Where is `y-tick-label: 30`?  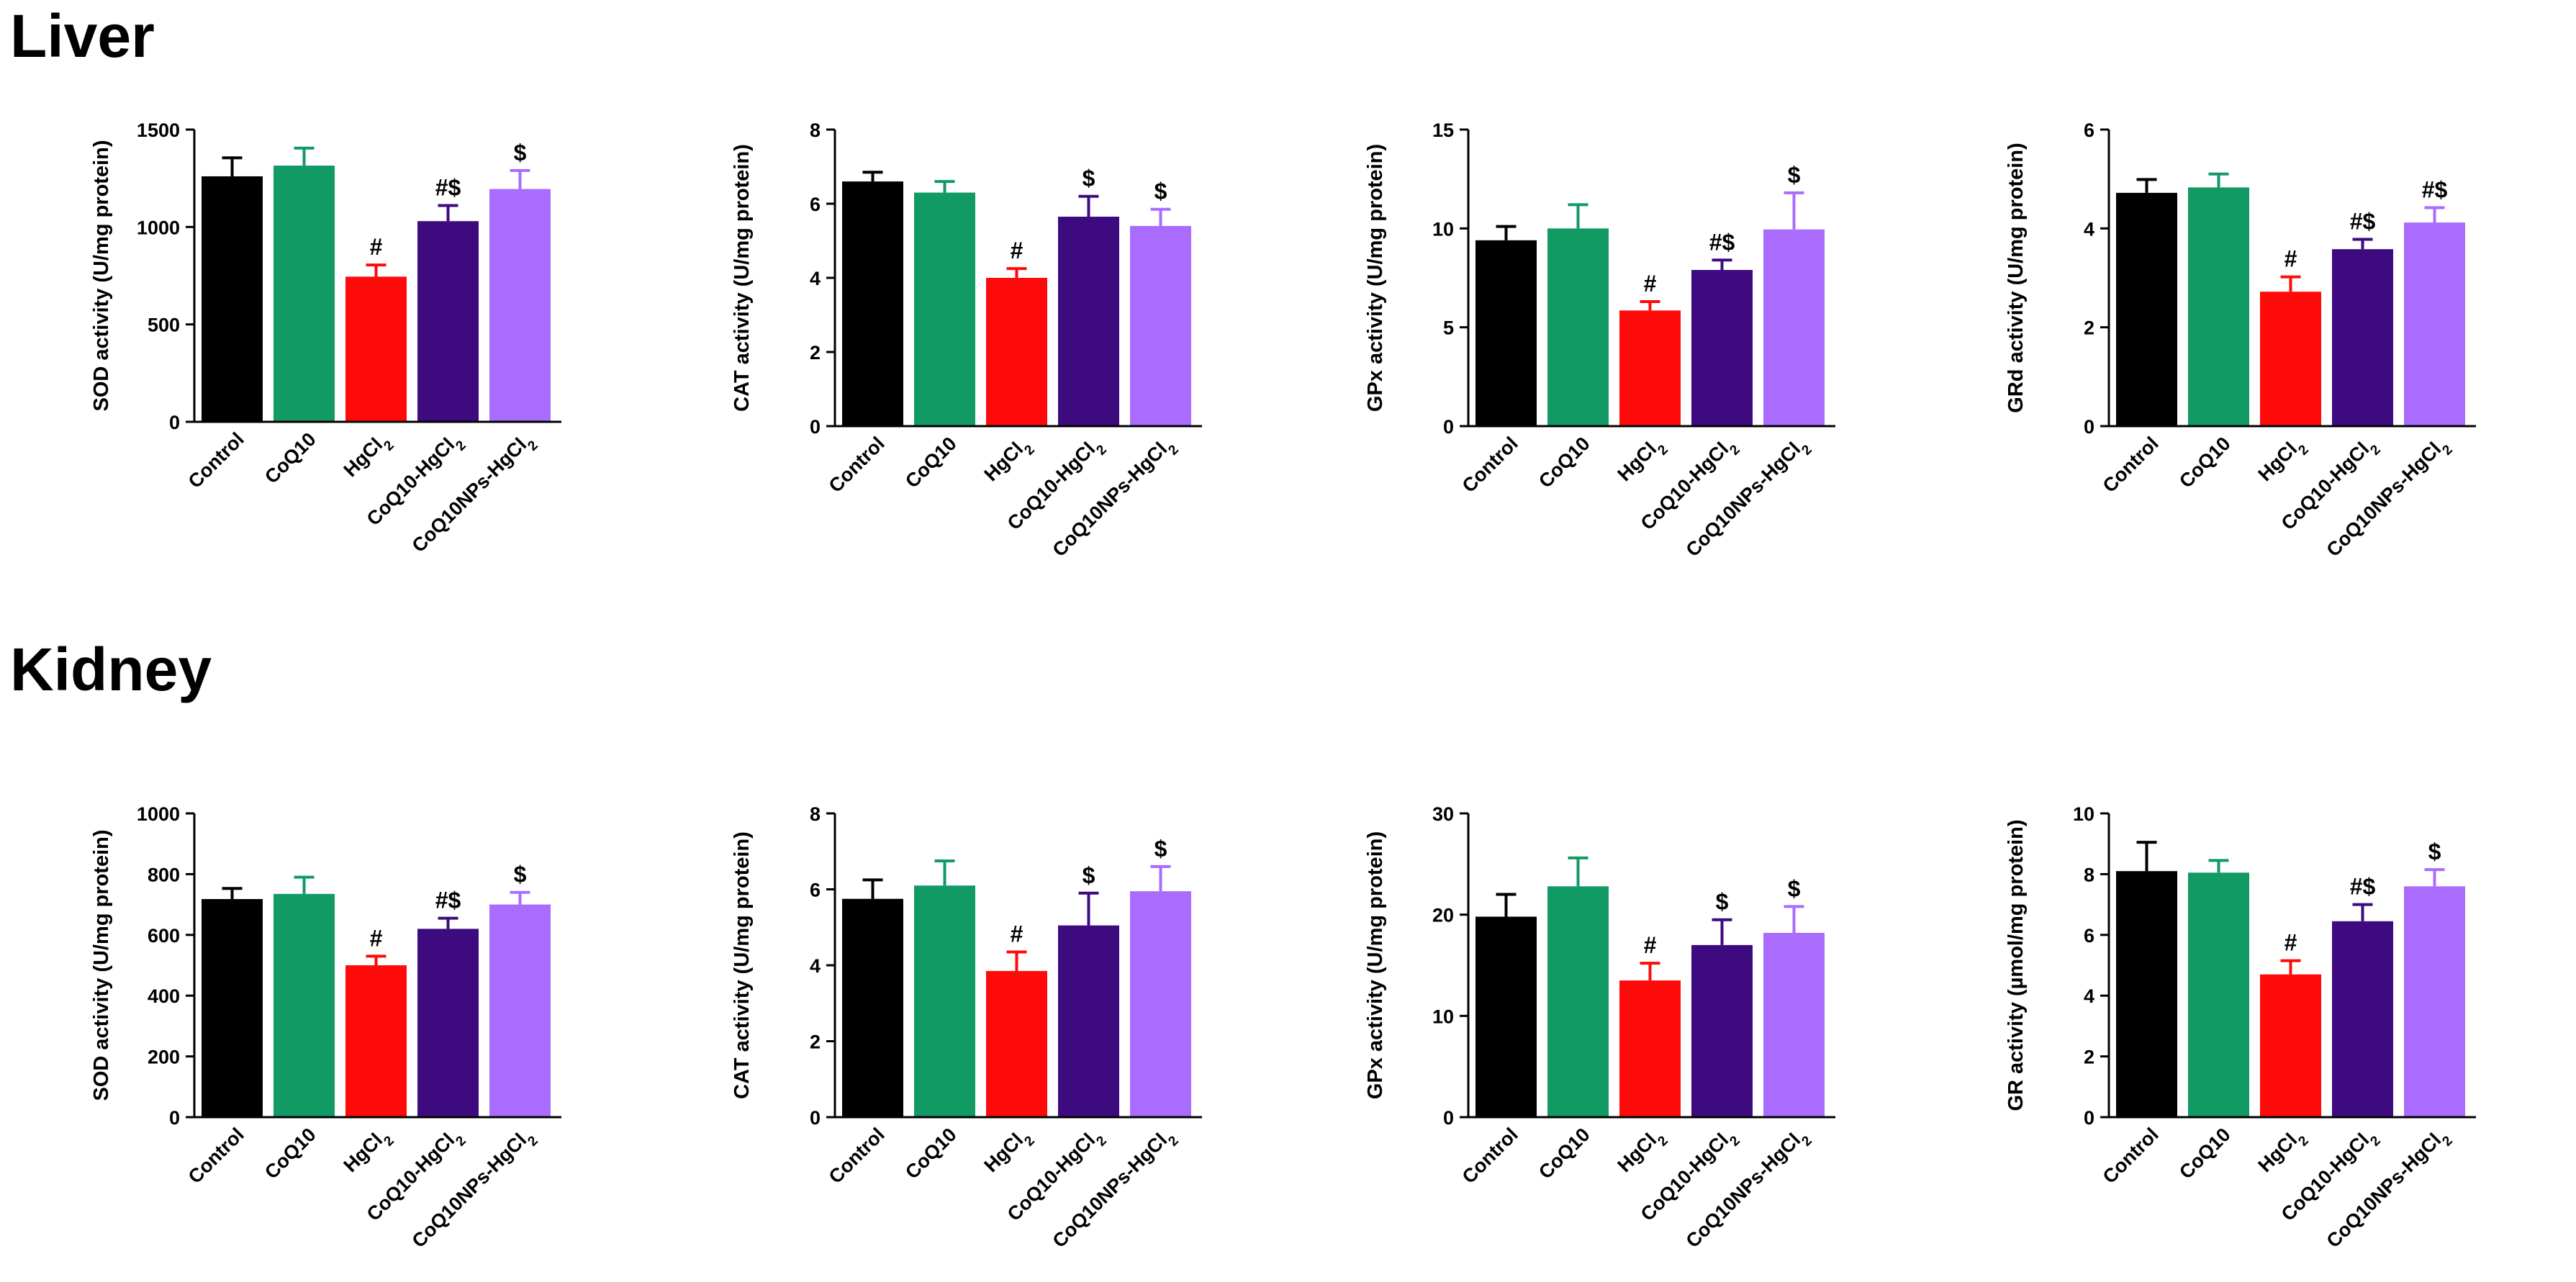 y-tick-label: 30 is located at coordinates (1443, 814).